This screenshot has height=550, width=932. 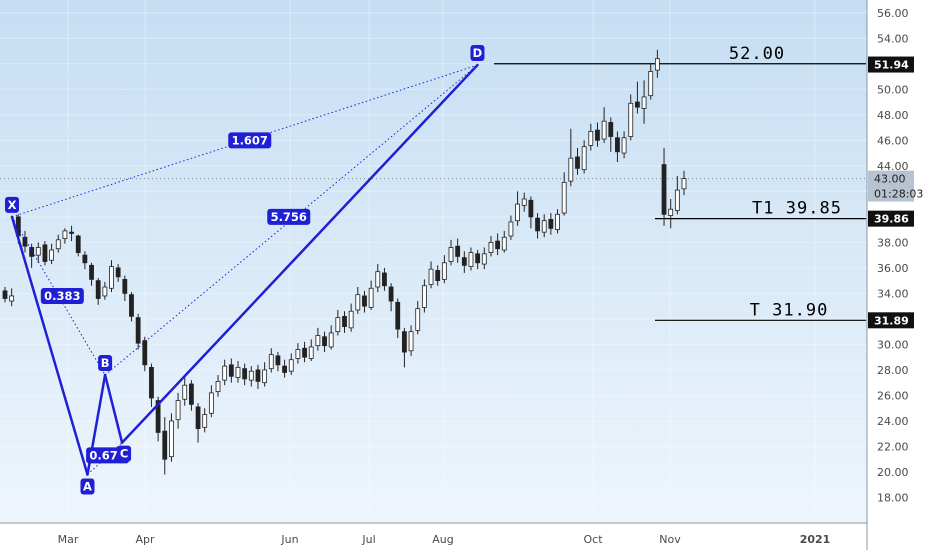 What do you see at coordinates (893, 268) in the screenshot?
I see `y-tick-label: 36.00` at bounding box center [893, 268].